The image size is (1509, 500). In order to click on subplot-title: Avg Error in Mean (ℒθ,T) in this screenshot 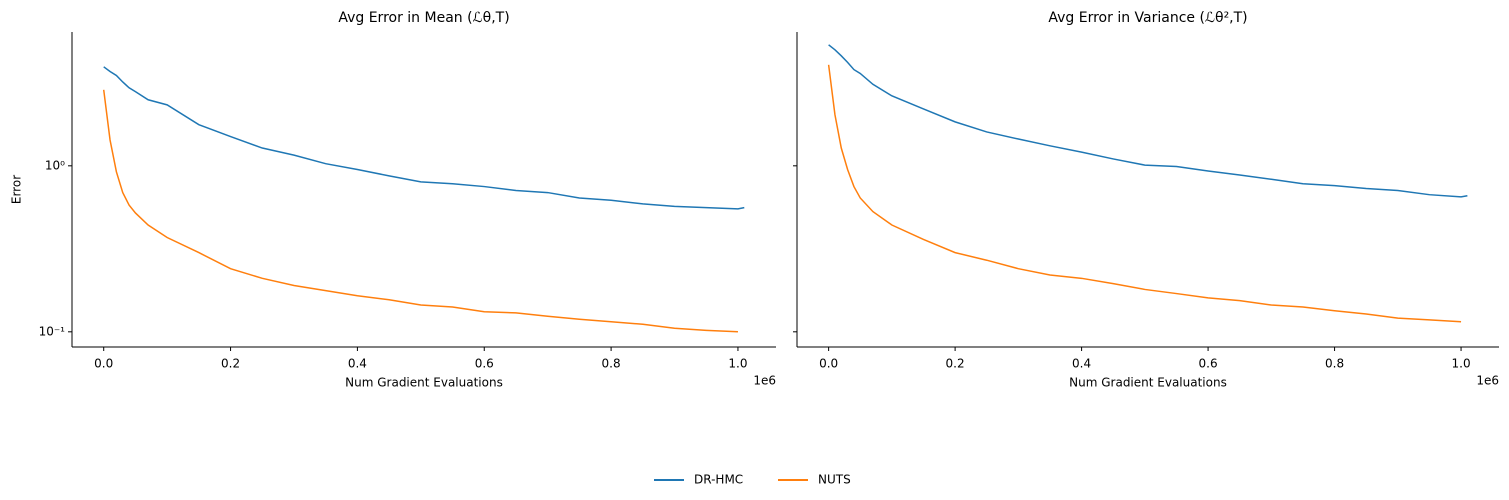, I will do `click(423, 18)`.